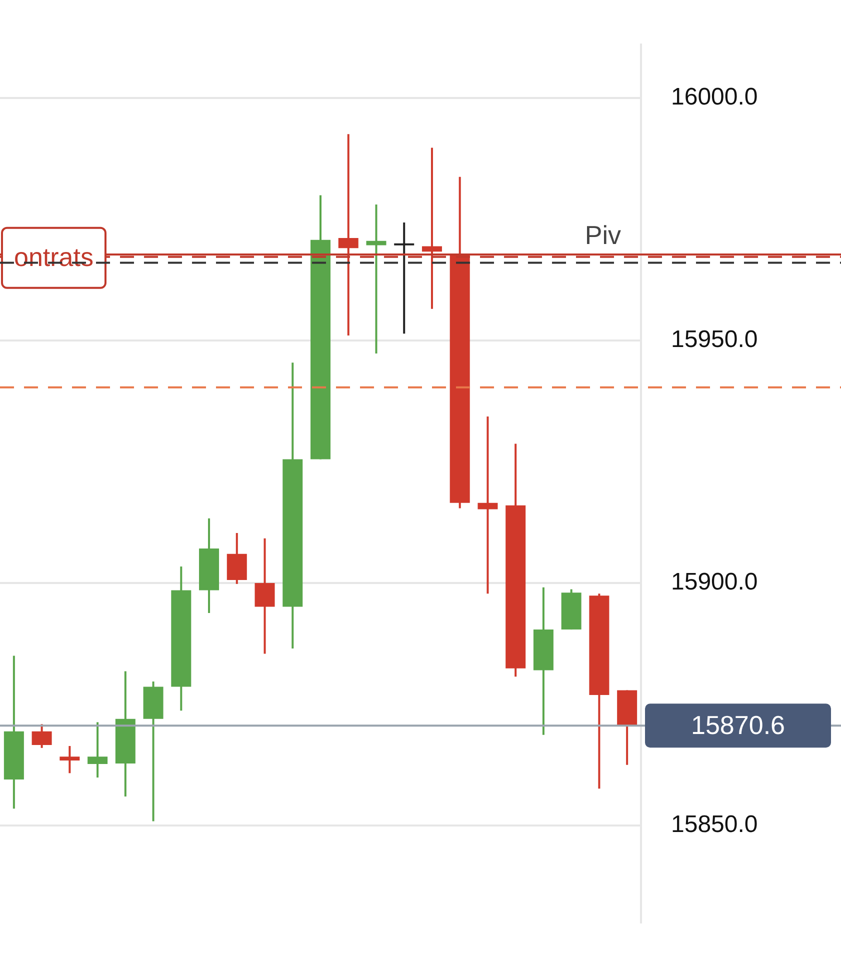  What do you see at coordinates (54, 257) in the screenshot?
I see `ref-line-label: ontrats` at bounding box center [54, 257].